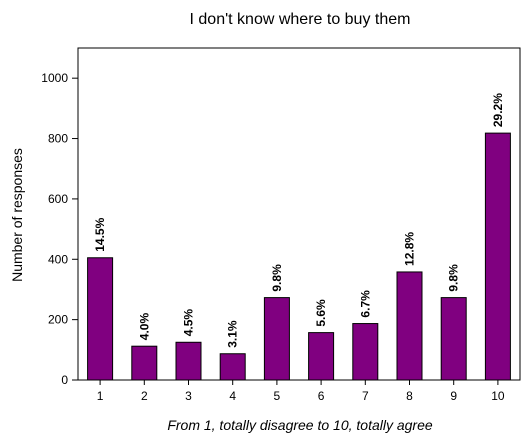  What do you see at coordinates (100, 234) in the screenshot?
I see `data-label: 14.5%` at bounding box center [100, 234].